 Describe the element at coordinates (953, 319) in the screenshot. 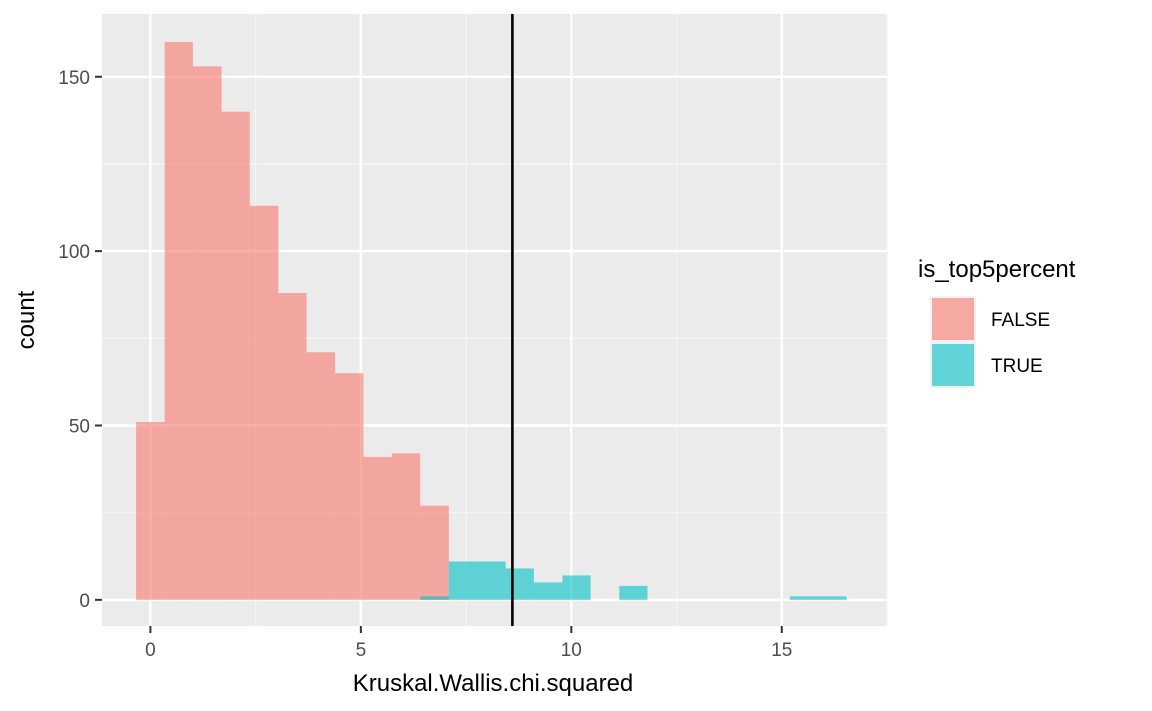

I see `legend-swatch-false` at that location.